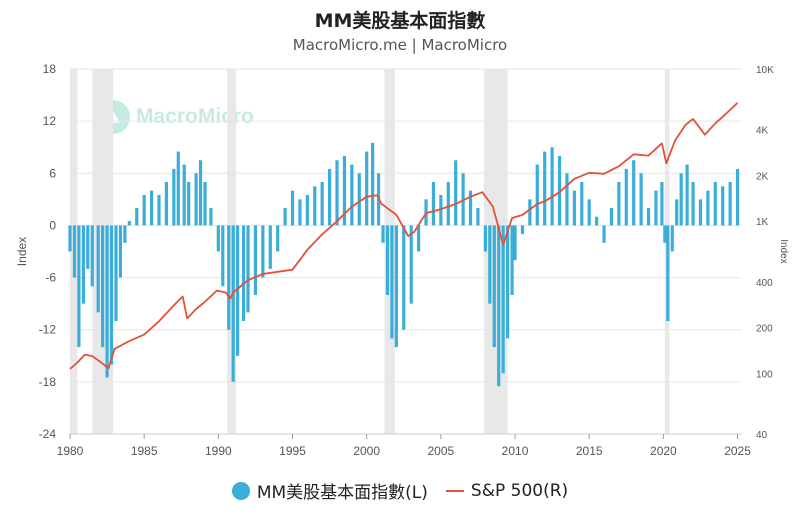 This screenshot has height=521, width=800. Describe the element at coordinates (48, 434) in the screenshot. I see `left-tick-label: -24` at that location.